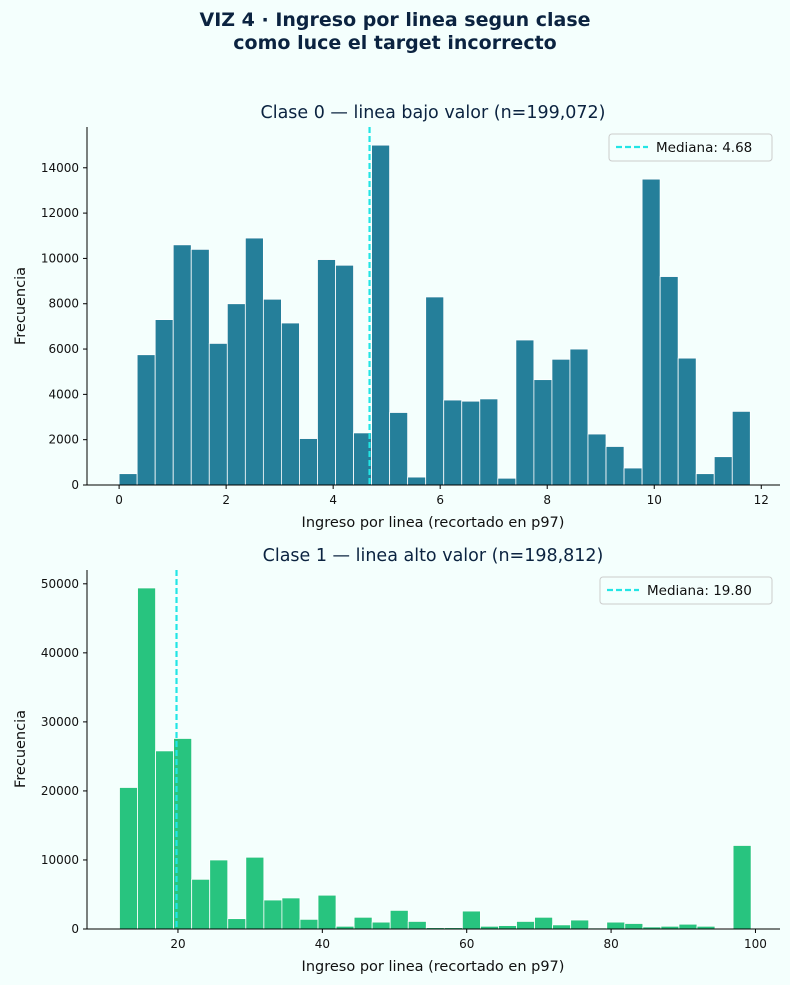 The width and height of the screenshot is (790, 985). Describe the element at coordinates (322, 944) in the screenshot. I see `x-tick-label: 40` at that location.